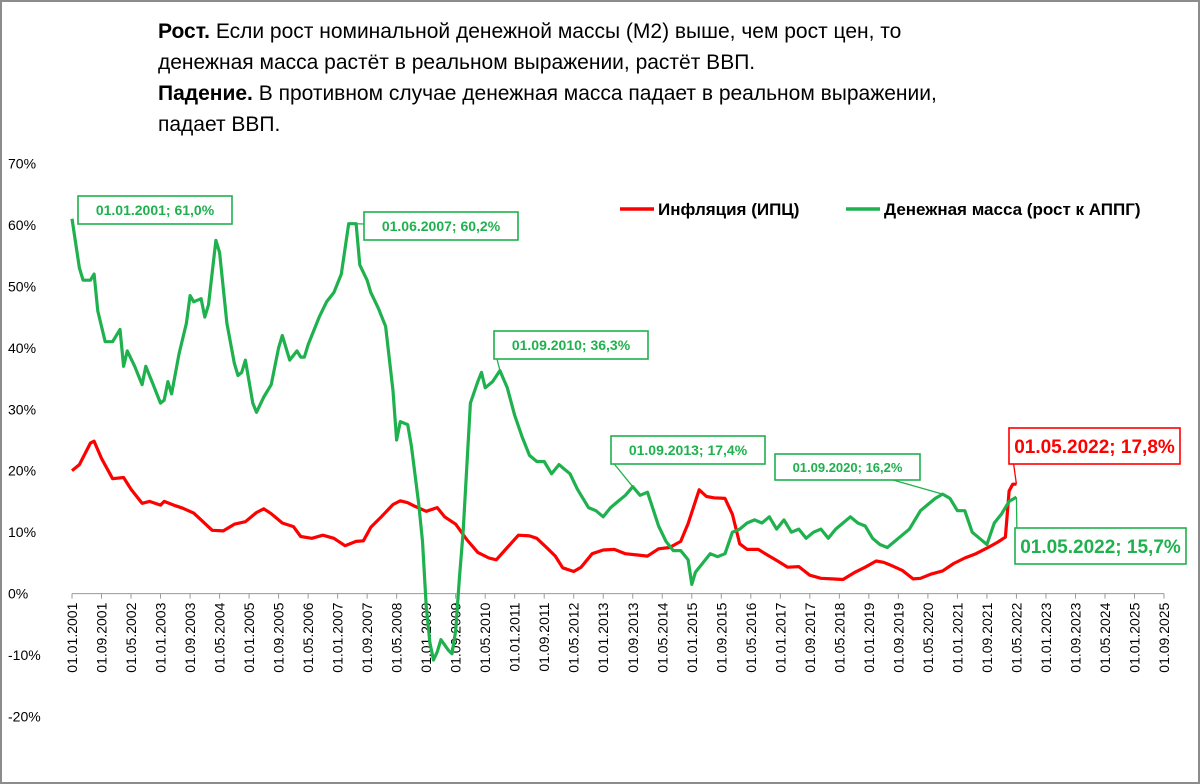 This screenshot has height=784, width=1200. Describe the element at coordinates (1164, 637) in the screenshot. I see `x-tick-label: 01.09.2025` at that location.